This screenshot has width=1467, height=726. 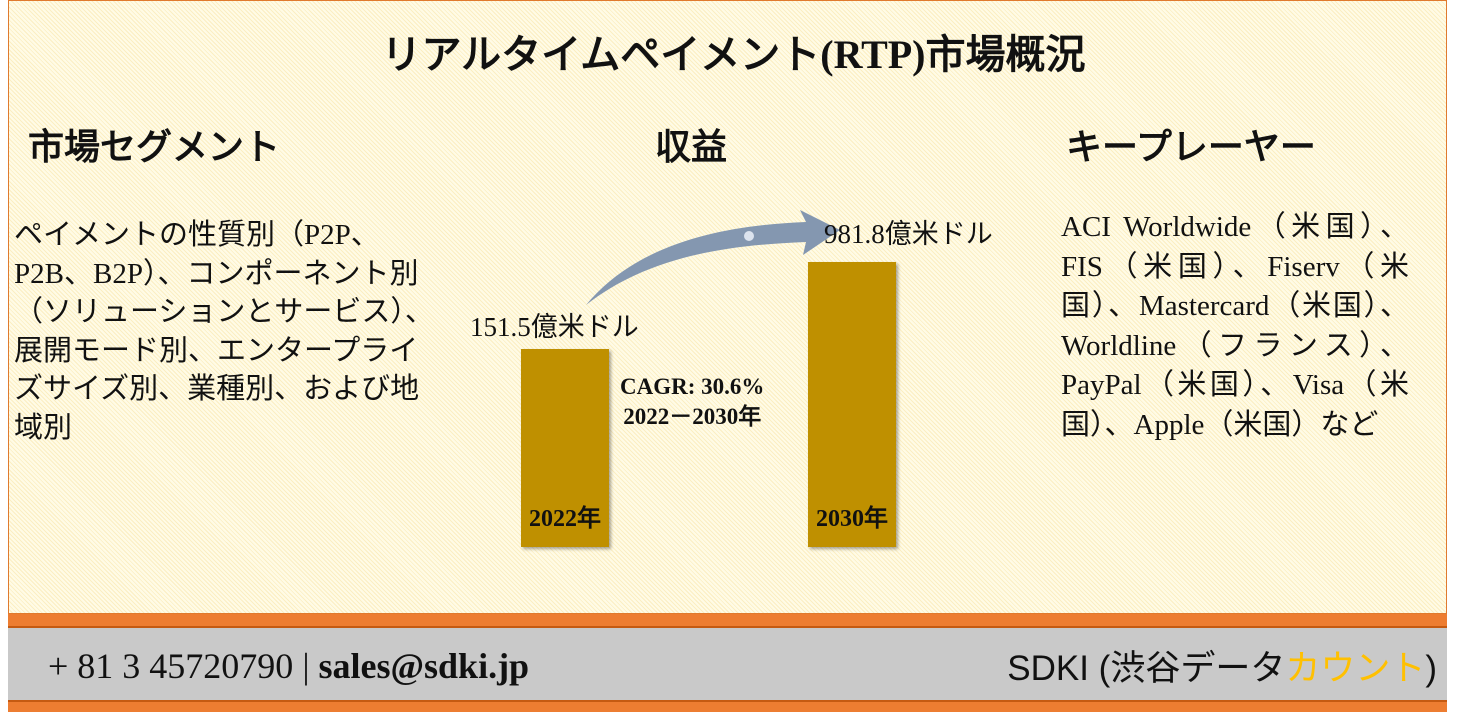 What do you see at coordinates (908, 234) in the screenshot?
I see `end-value-label: 981.8億米ドル` at bounding box center [908, 234].